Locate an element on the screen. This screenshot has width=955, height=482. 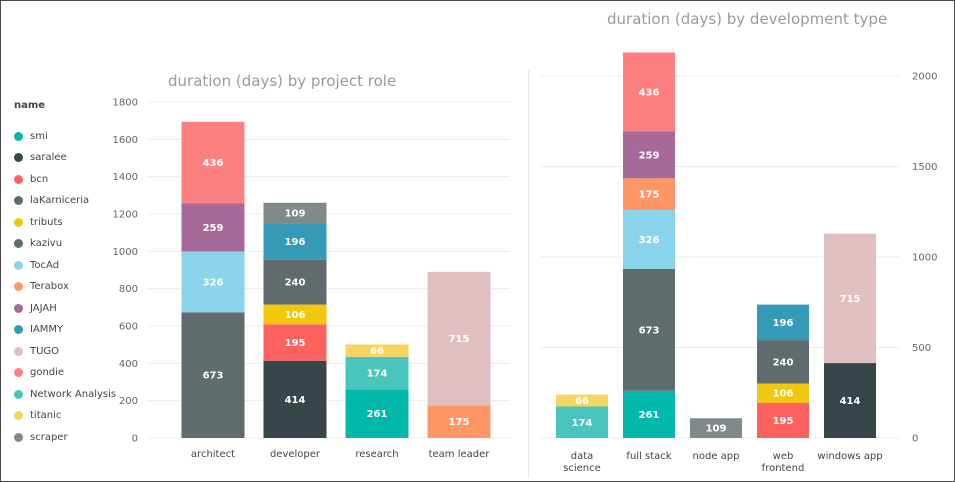
legend-item: saralee is located at coordinates (40, 158).